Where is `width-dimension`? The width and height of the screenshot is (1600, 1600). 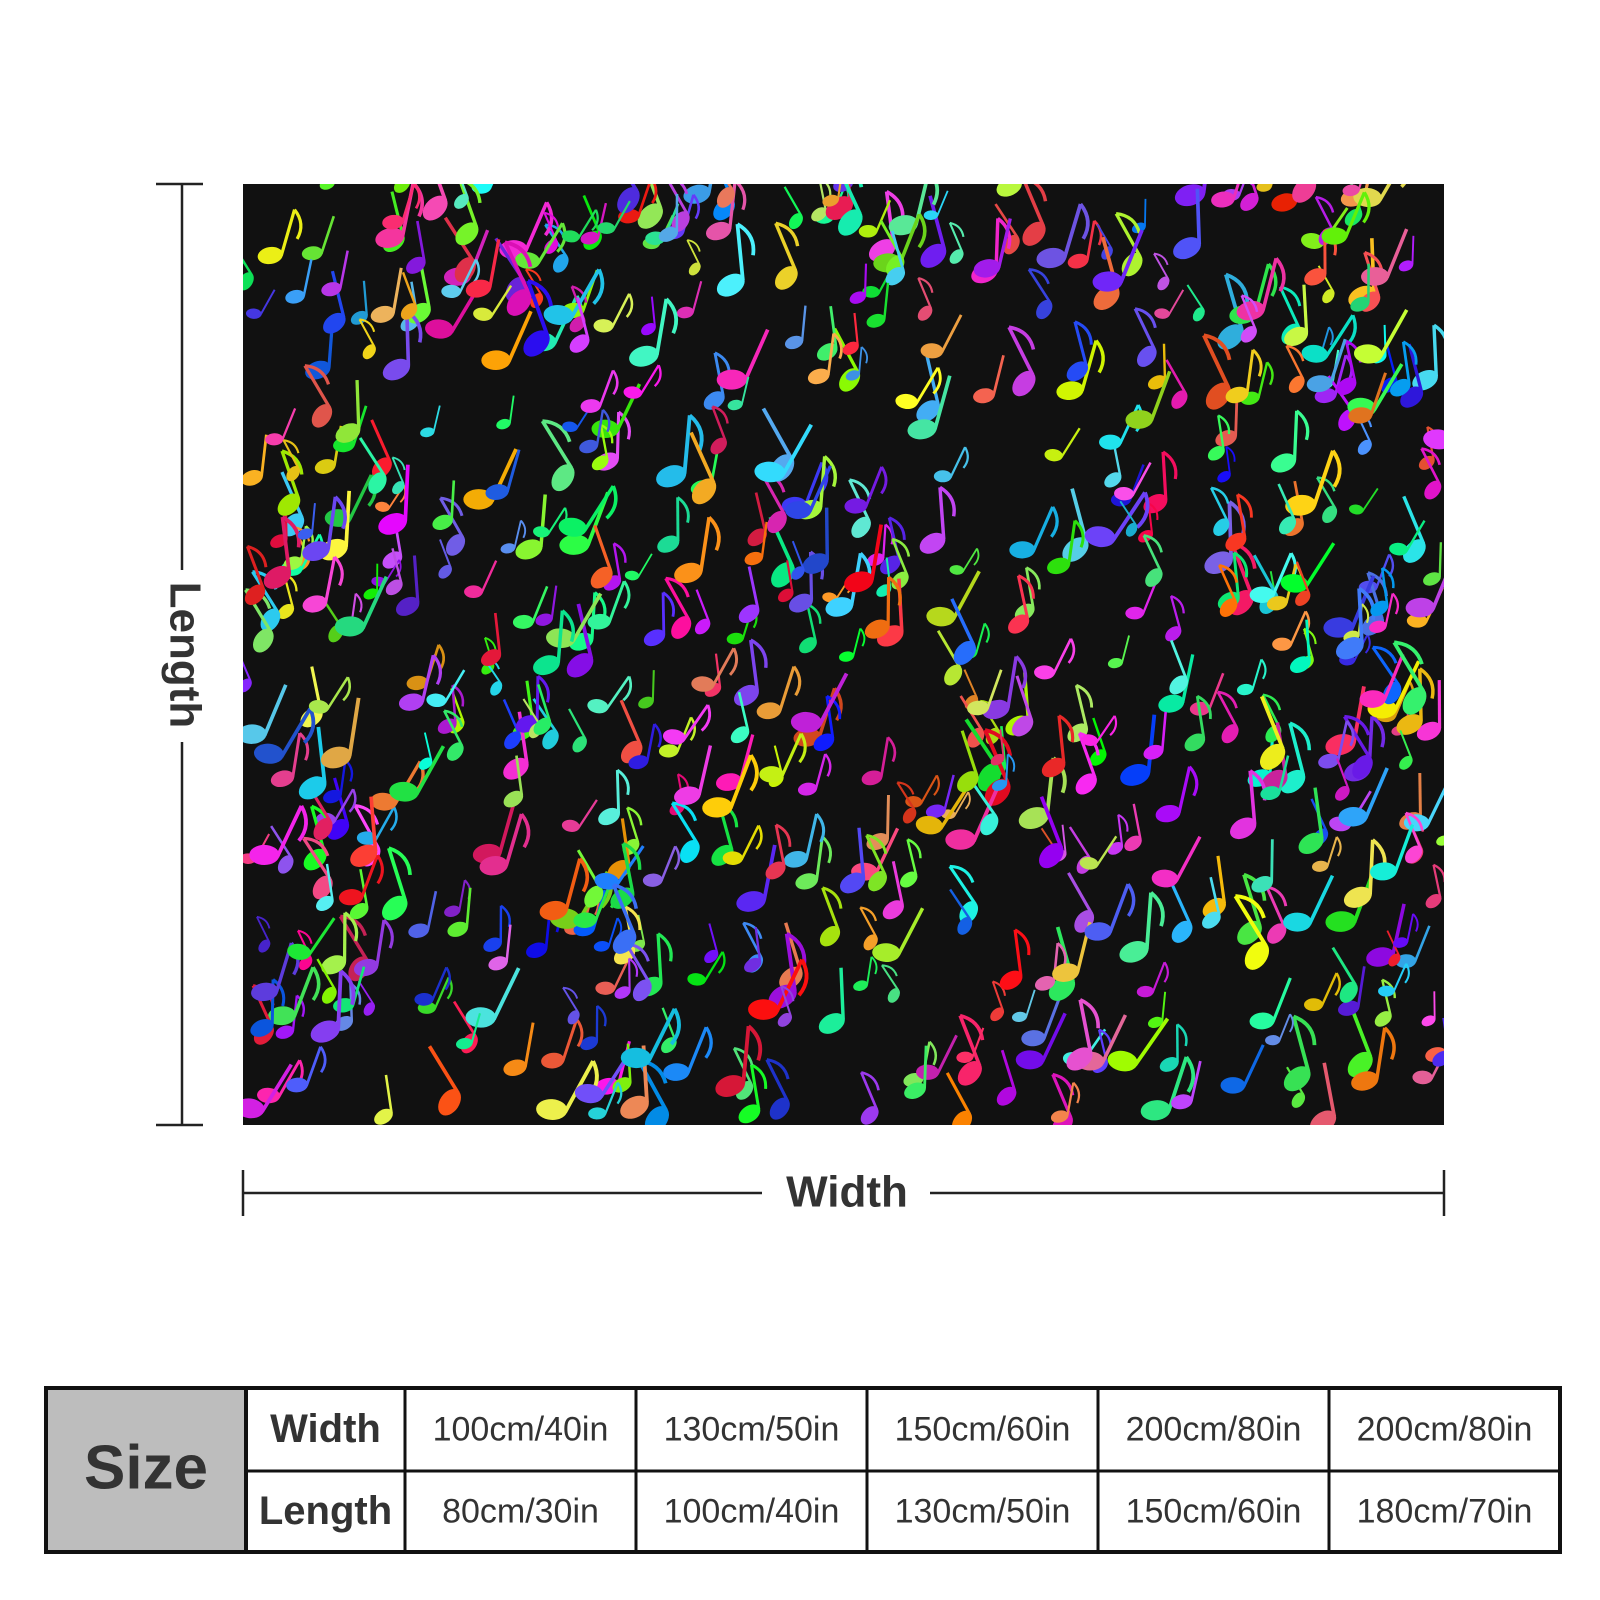 width-dimension is located at coordinates (843, 1193).